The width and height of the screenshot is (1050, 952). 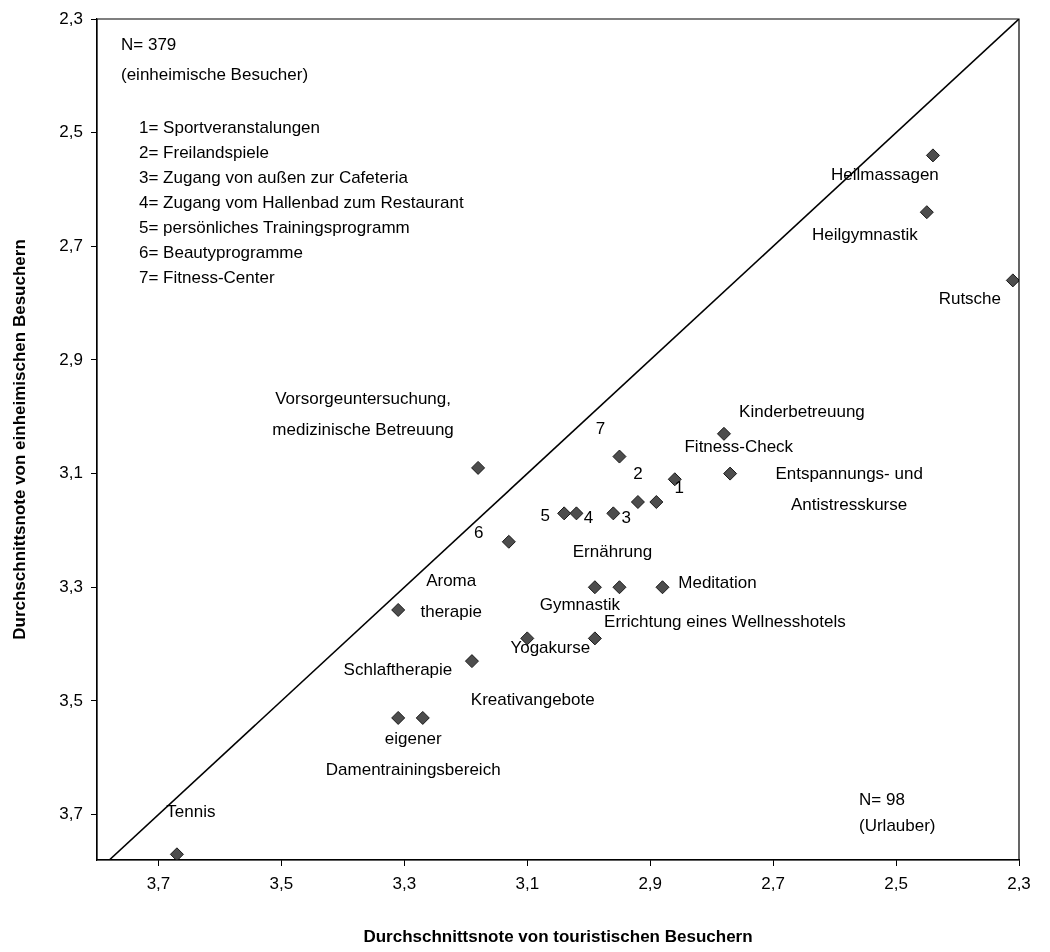 What do you see at coordinates (802, 411) in the screenshot?
I see `annotation: Kinderbetreuung` at bounding box center [802, 411].